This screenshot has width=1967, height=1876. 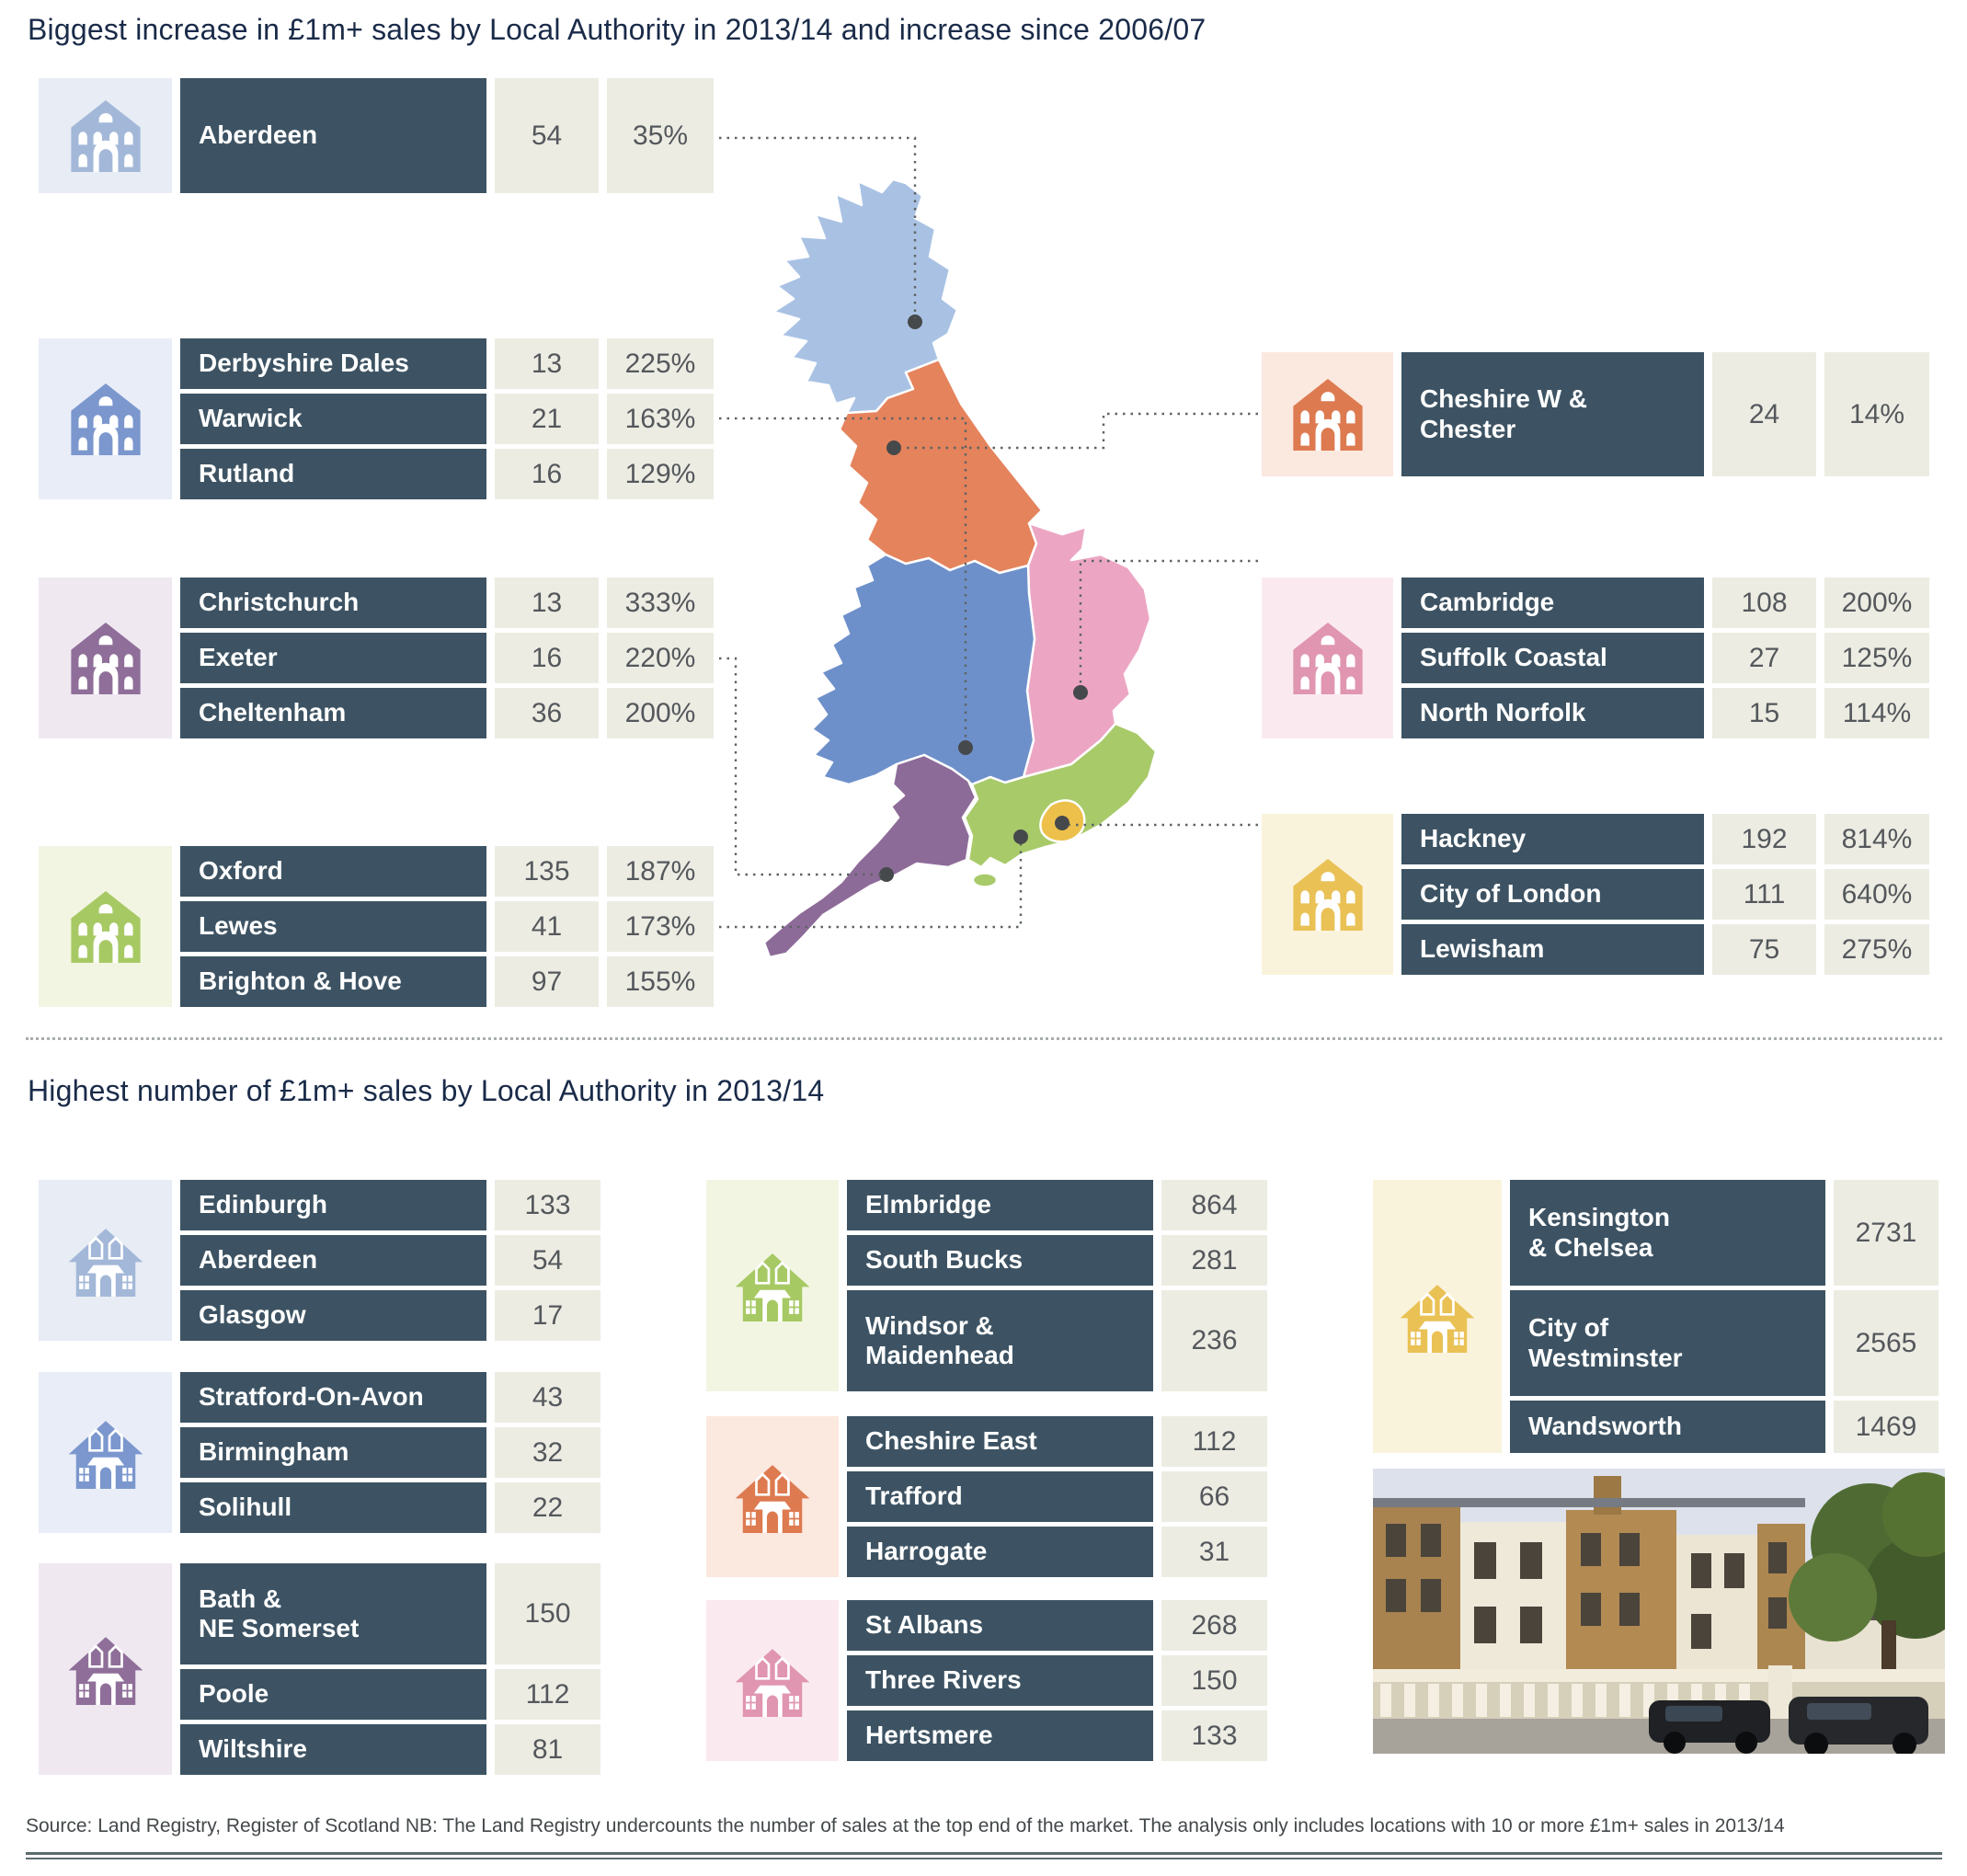 I want to click on sales-count: 268, so click(x=1214, y=1625).